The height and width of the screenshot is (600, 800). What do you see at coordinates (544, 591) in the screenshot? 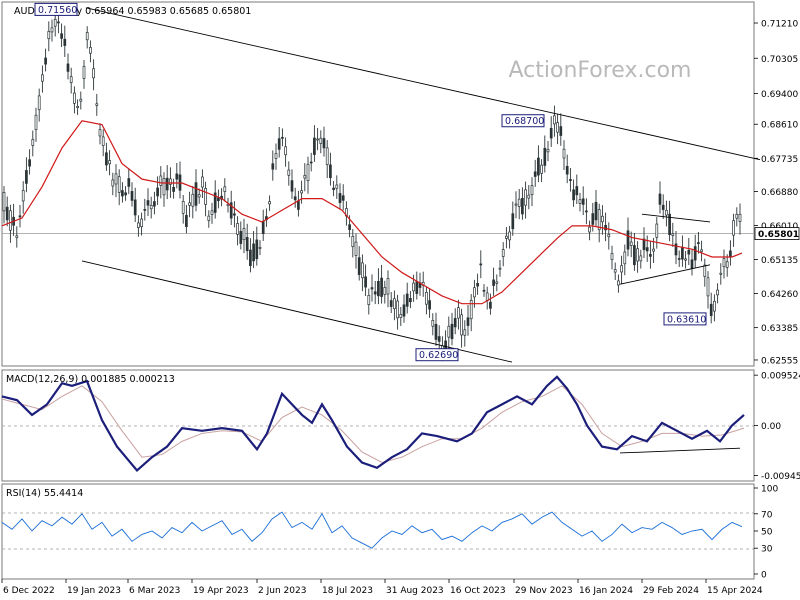
I see `time-tick-label: 29 Nov 2023` at bounding box center [544, 591].